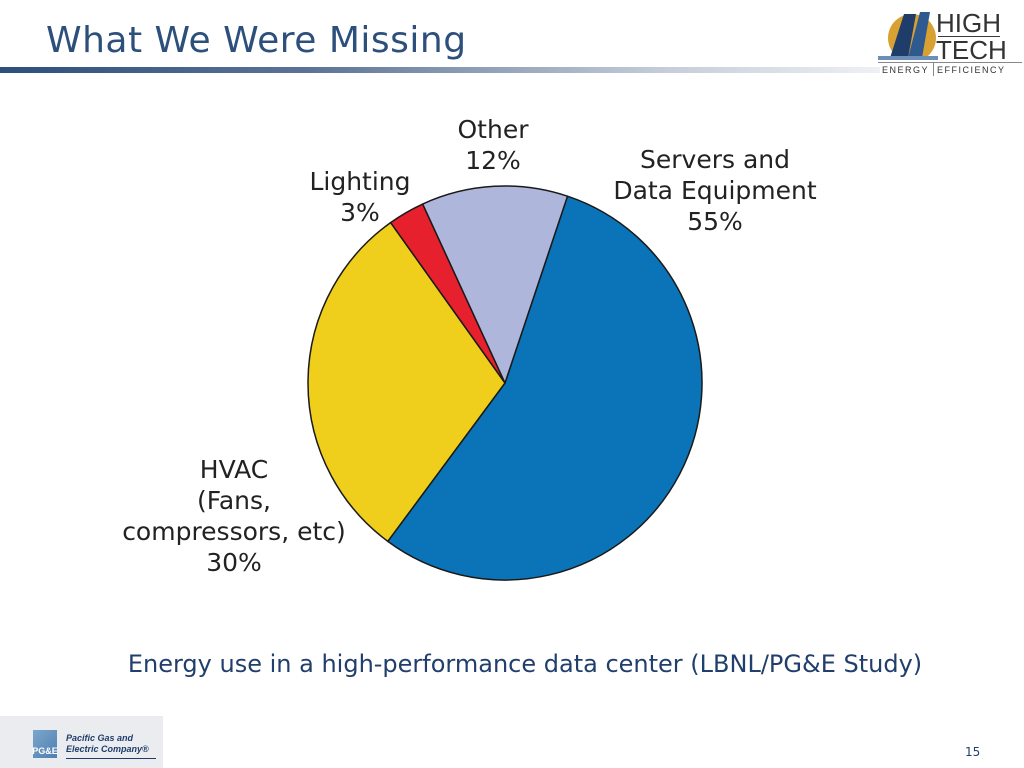  Describe the element at coordinates (360, 181) in the screenshot. I see `slice-label-lighting-line-1: Lighting` at that location.